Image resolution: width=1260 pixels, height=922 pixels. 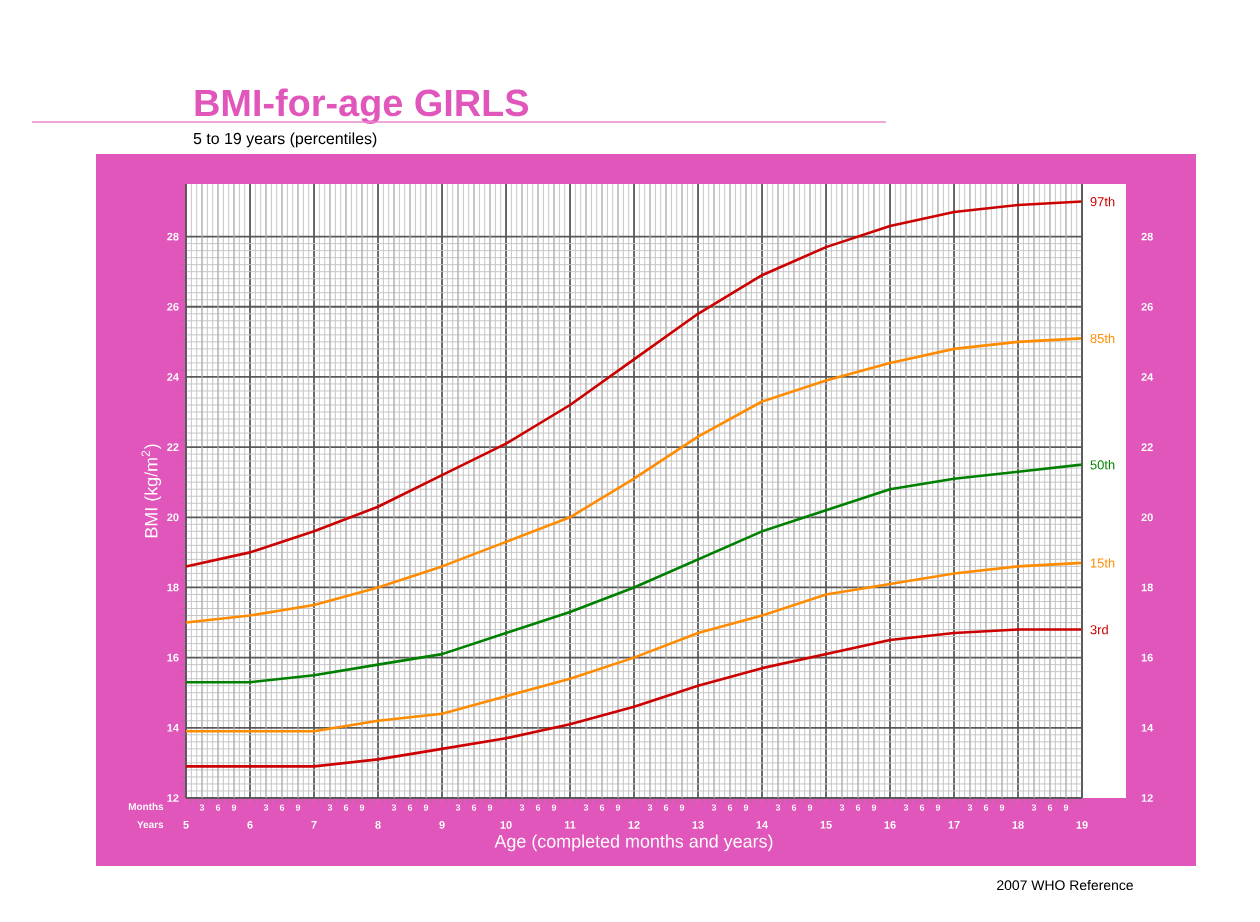 I want to click on x-axis-title: Age (completed months and years), so click(x=633, y=843).